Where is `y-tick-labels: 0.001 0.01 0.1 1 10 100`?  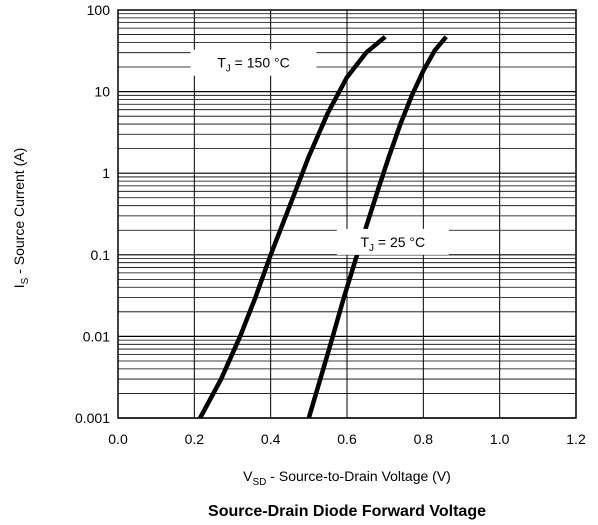 y-tick-labels: 0.001 0.01 0.1 1 10 100 is located at coordinates (92, 214).